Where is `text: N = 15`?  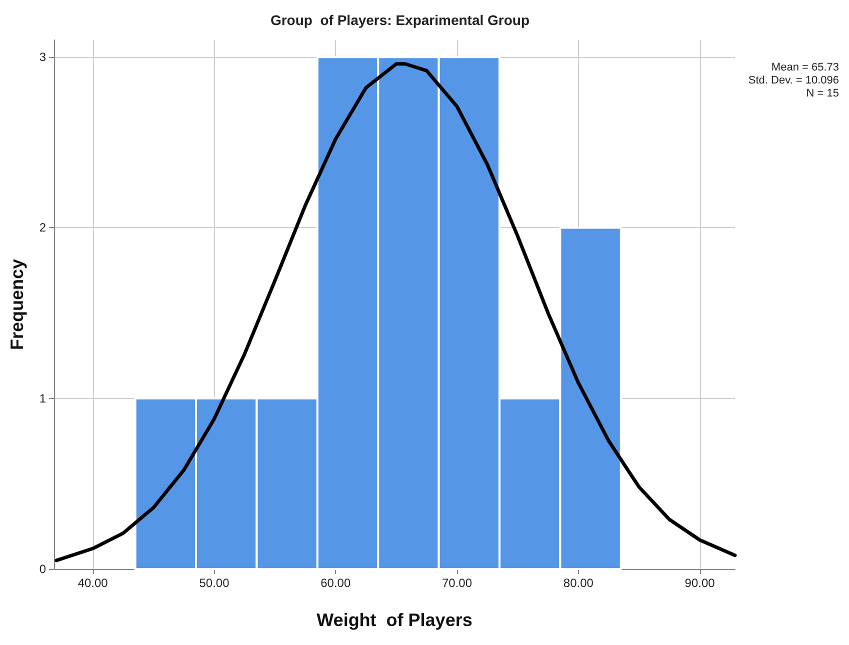 text: N = 15 is located at coordinates (823, 94).